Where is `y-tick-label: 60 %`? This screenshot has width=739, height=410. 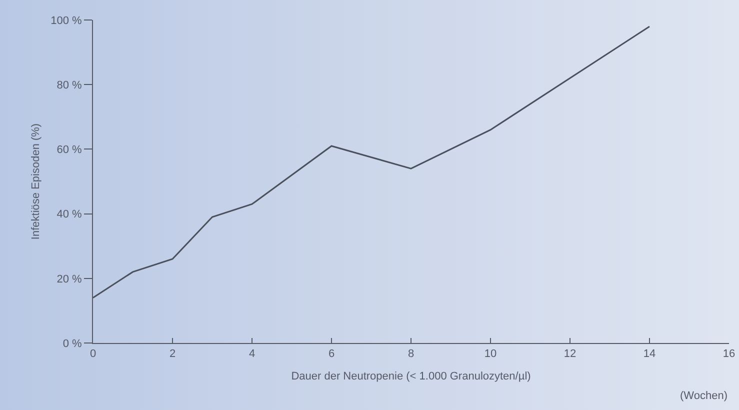 y-tick-label: 60 % is located at coordinates (69, 150).